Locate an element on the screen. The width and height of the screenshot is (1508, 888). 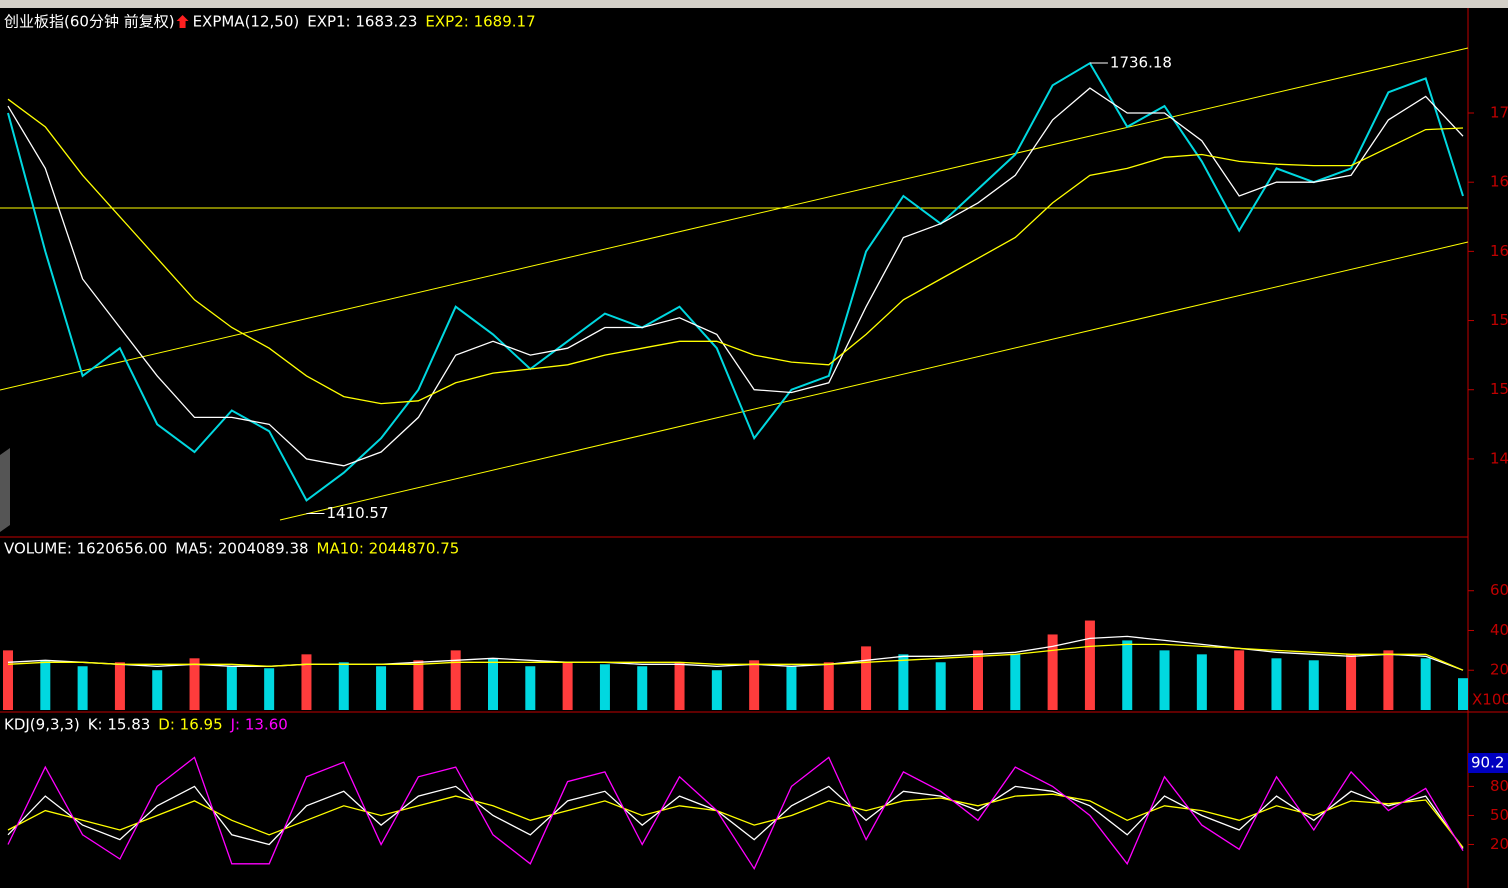
readout-box is located at coordinates (1488, 763).